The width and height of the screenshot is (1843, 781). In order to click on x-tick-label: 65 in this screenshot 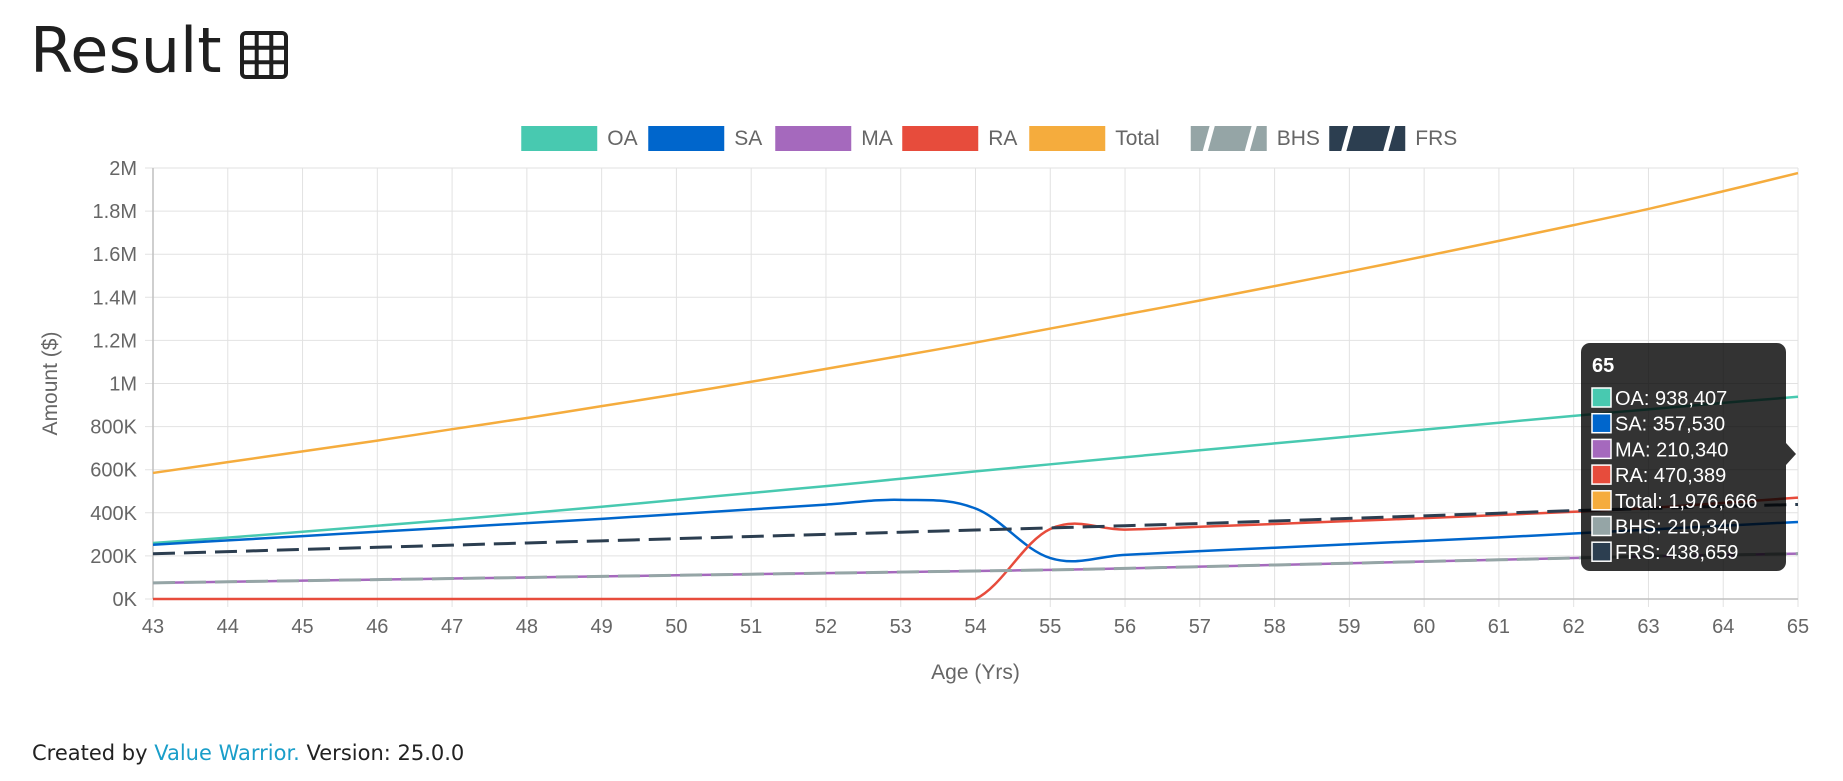, I will do `click(1798, 627)`.